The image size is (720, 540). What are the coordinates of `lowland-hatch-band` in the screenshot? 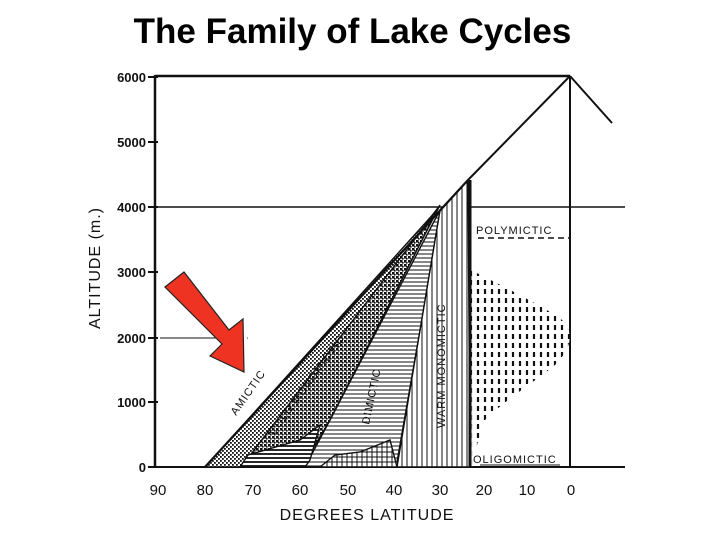 It's located at (280, 445).